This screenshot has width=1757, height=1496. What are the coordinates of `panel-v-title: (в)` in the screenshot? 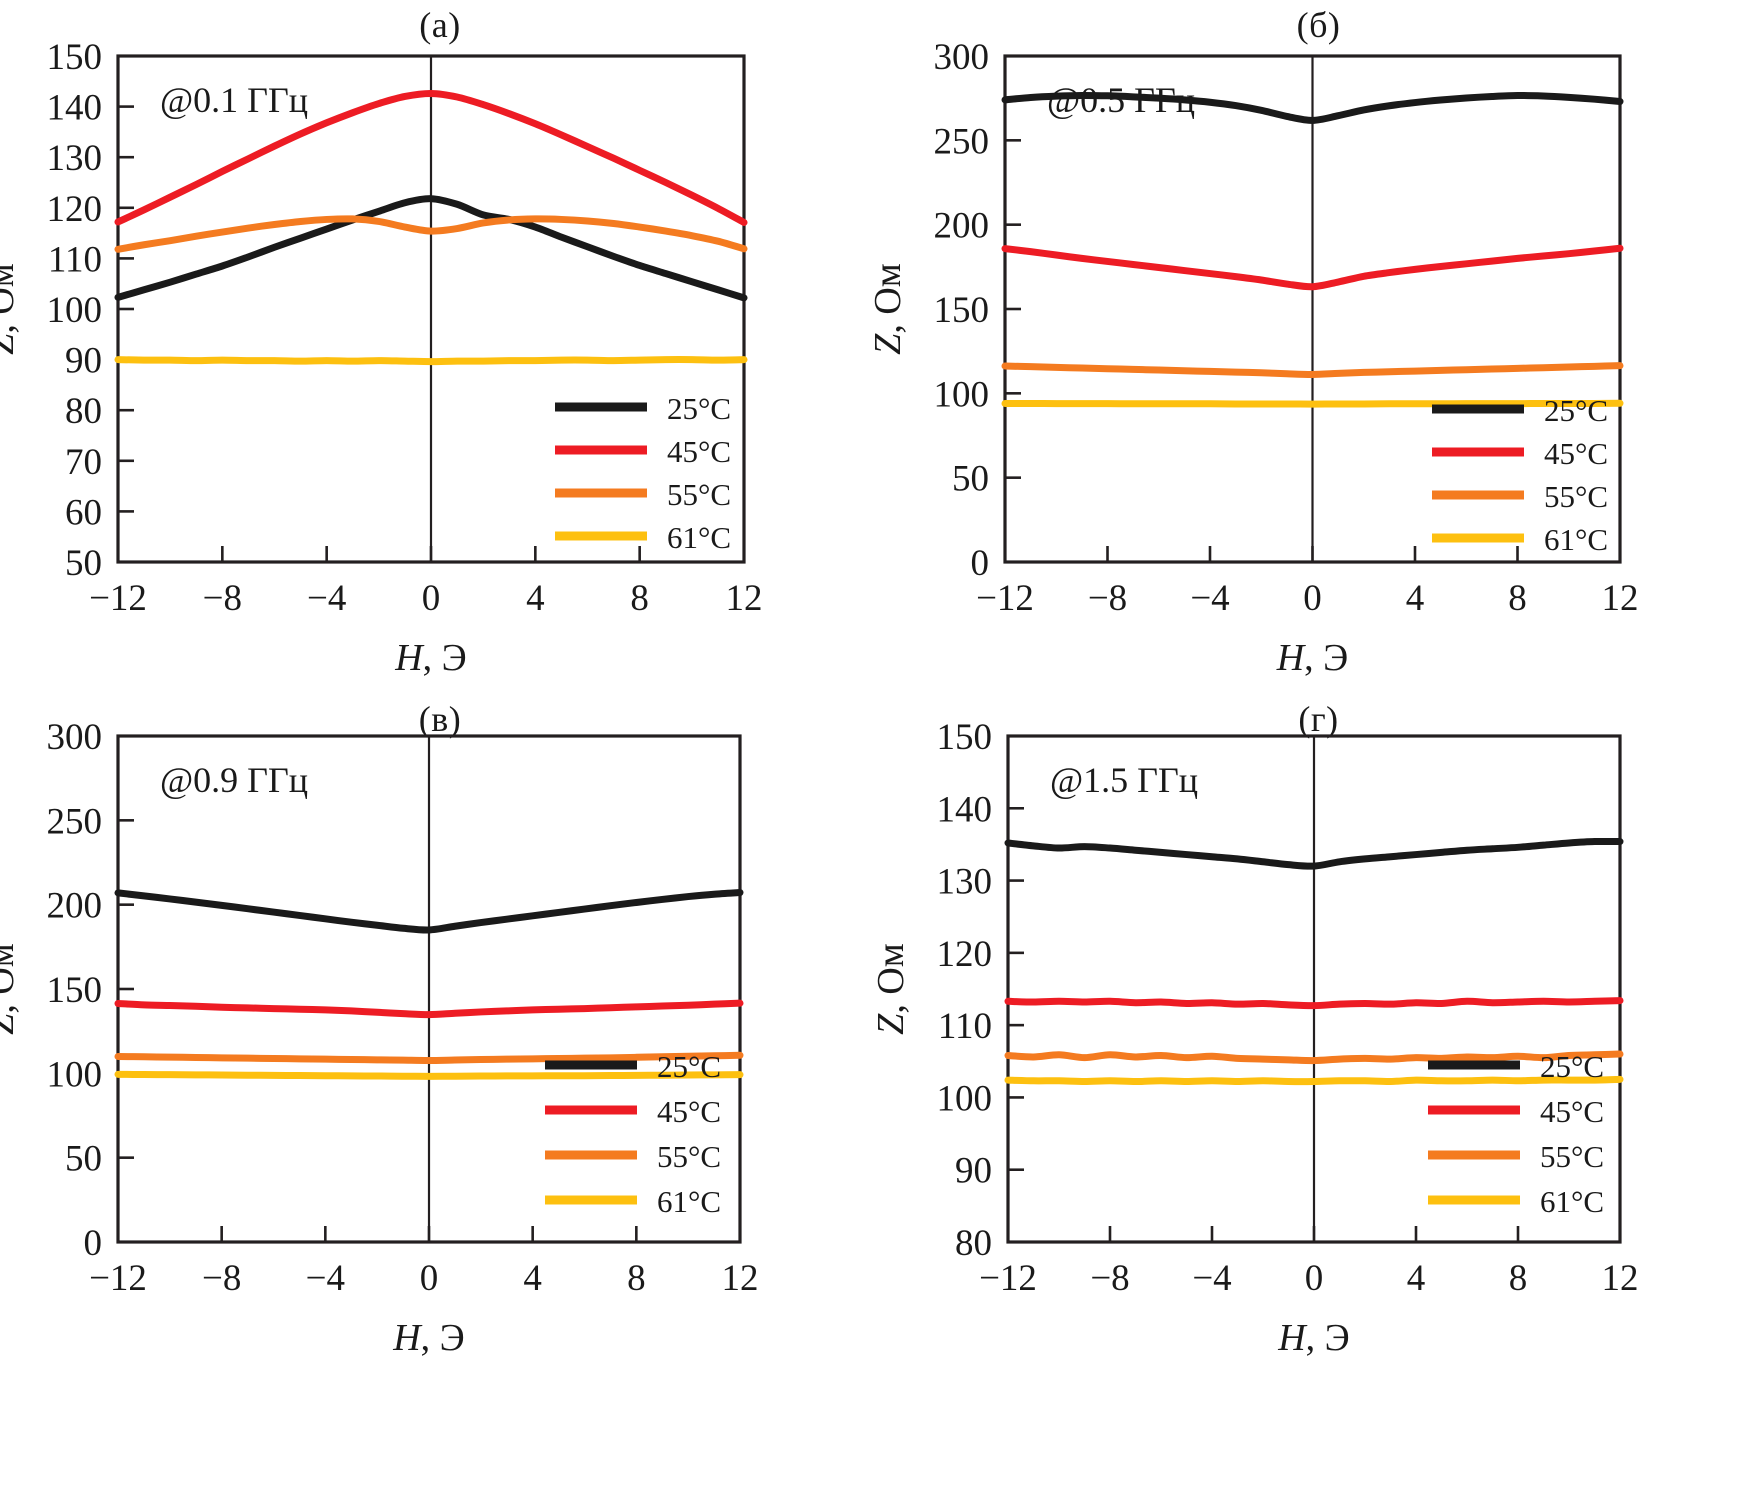 It's located at (440, 719).